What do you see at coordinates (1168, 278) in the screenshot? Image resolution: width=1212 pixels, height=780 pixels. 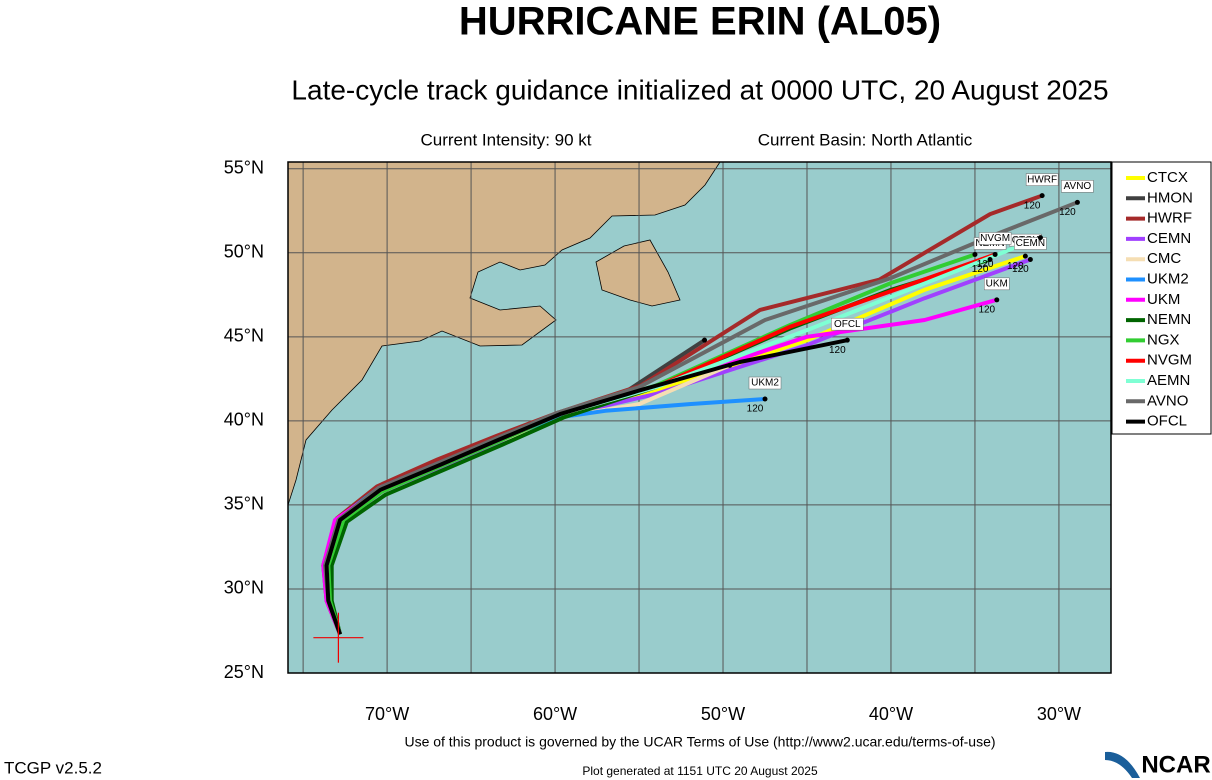 I see `legend-label: UKM2` at bounding box center [1168, 278].